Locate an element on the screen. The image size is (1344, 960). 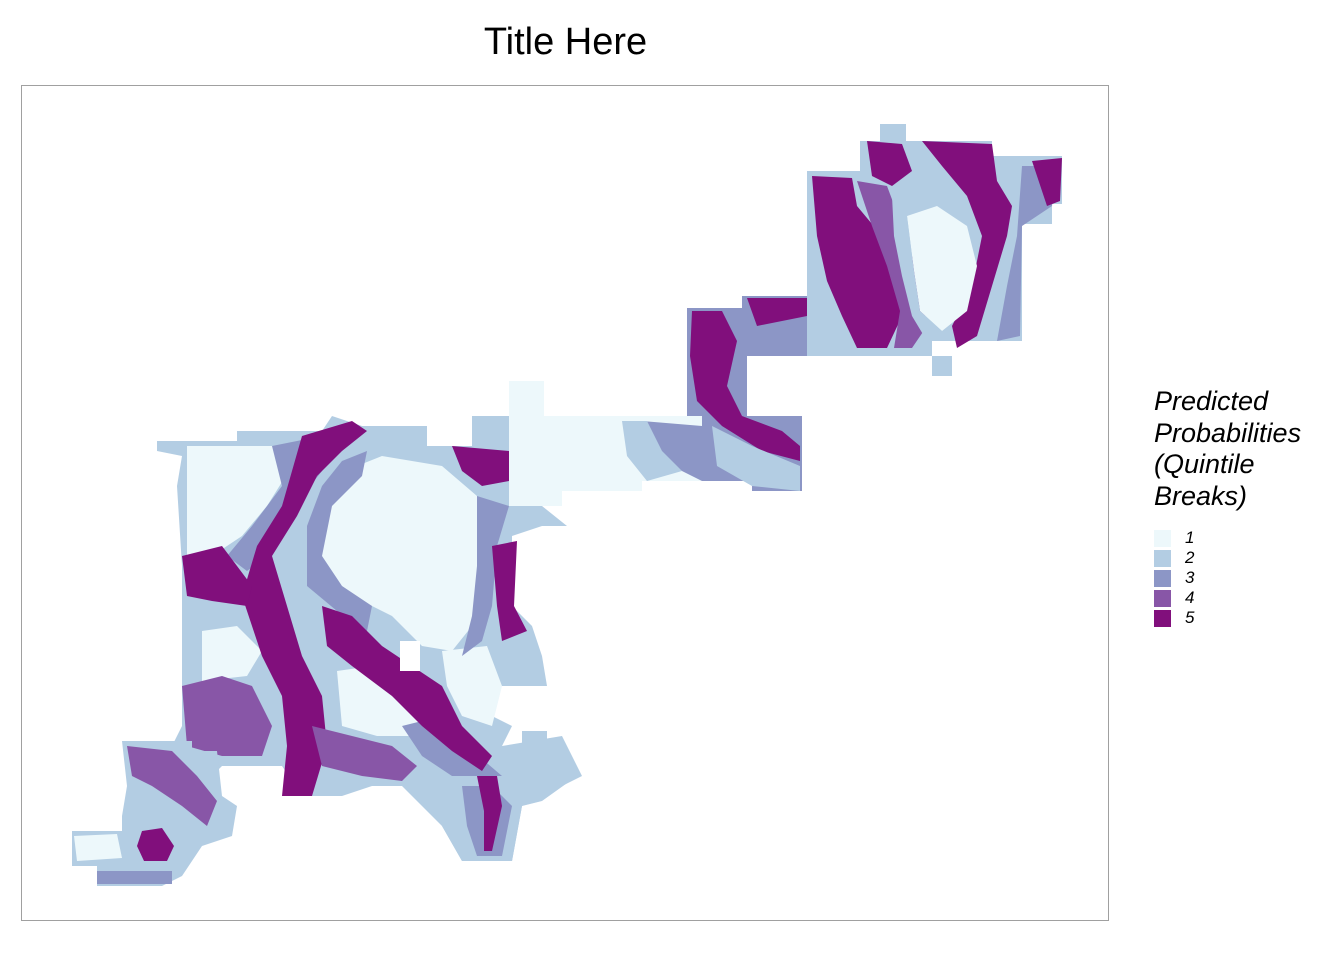
region-northeast-class5-d is located at coordinates (1047, 182).